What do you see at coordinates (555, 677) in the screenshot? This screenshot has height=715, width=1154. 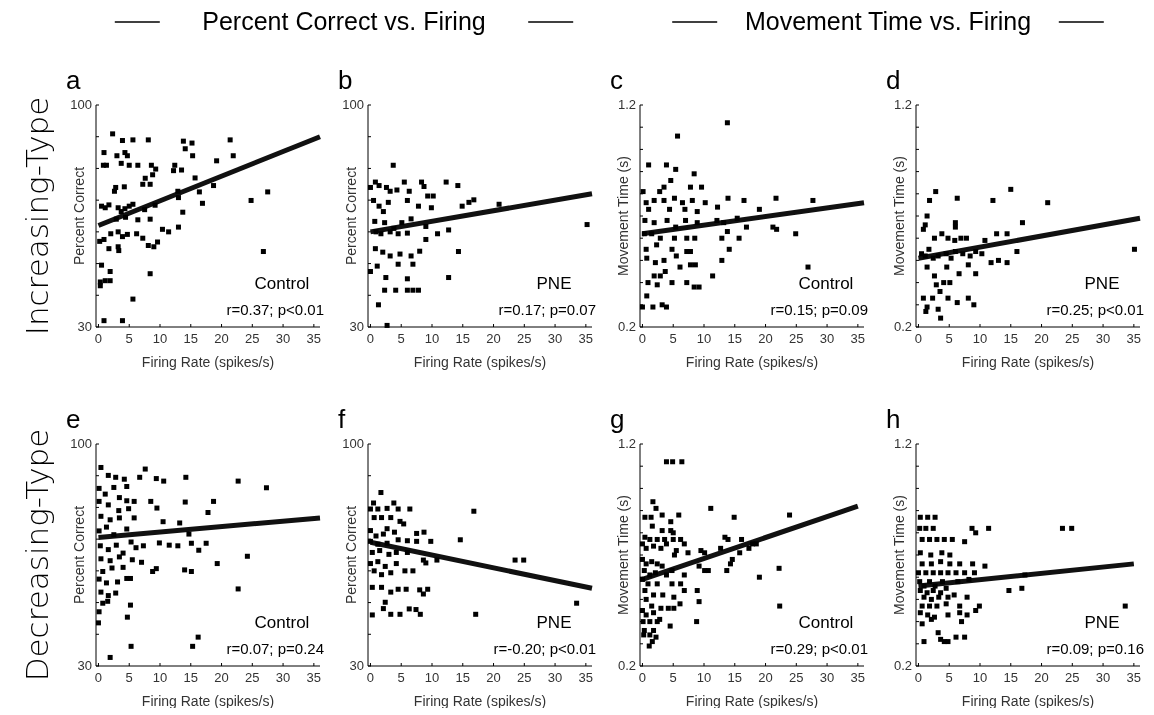 I see `x-tick-label: 30` at bounding box center [555, 677].